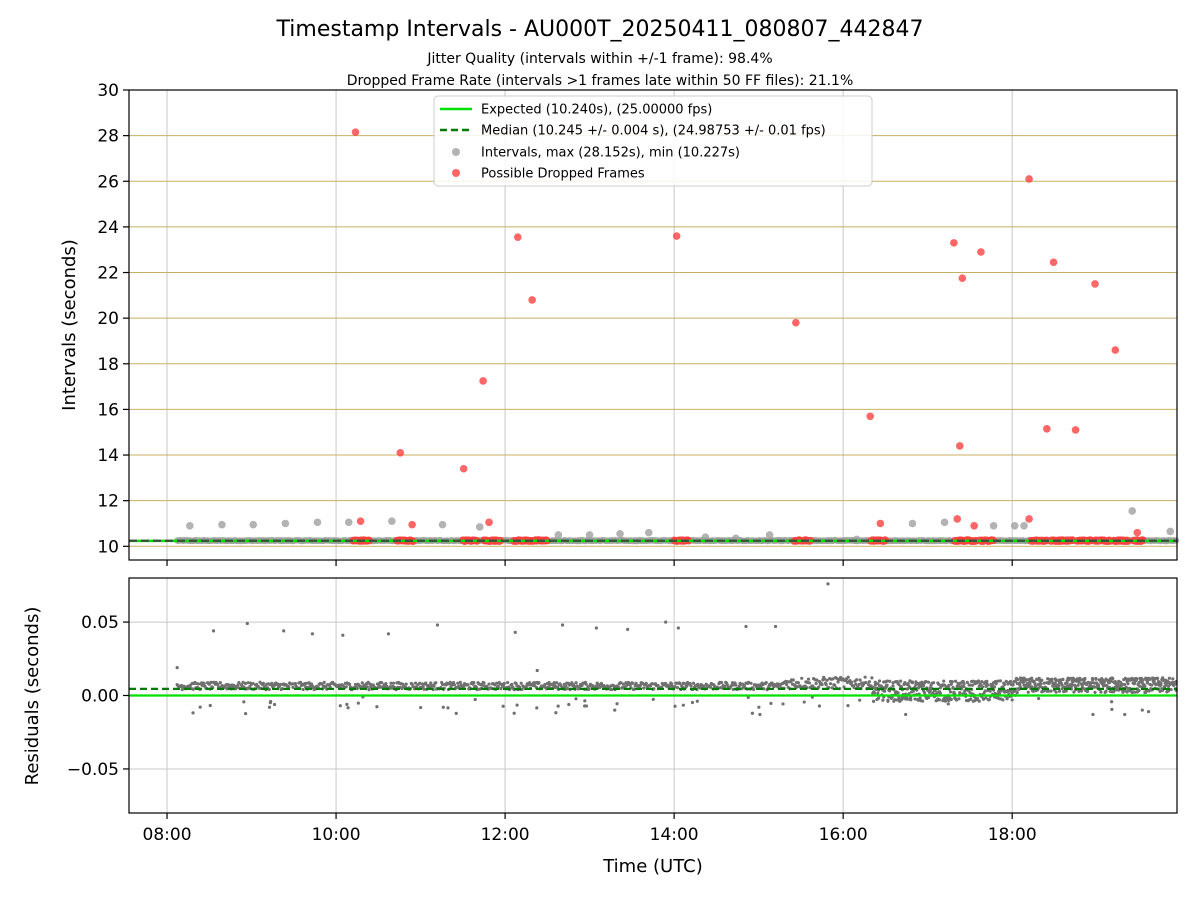 This screenshot has height=900, width=1200. I want to click on intervals-y-tick-label: 12, so click(108, 502).